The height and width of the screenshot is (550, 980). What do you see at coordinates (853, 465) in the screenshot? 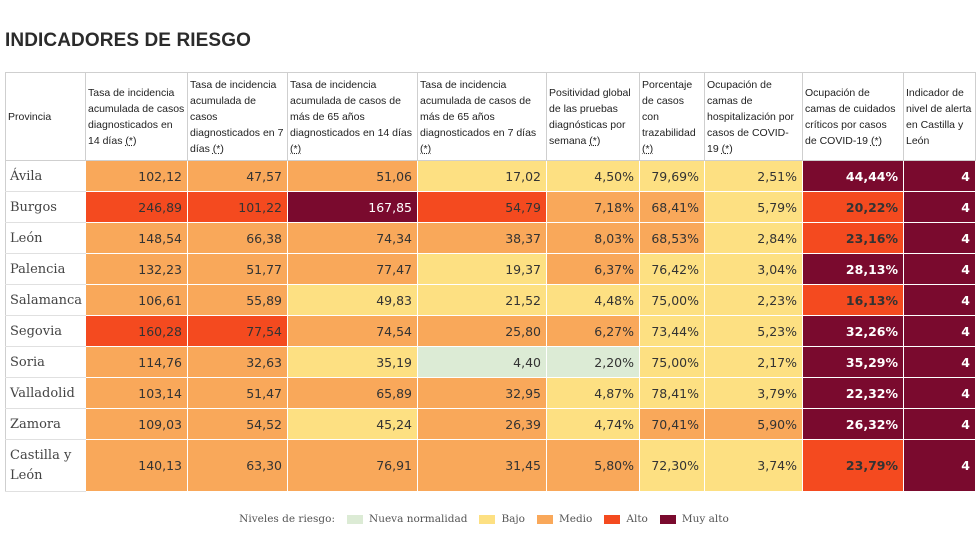
I see `value-cell-criticos: 23,79%` at bounding box center [853, 465].